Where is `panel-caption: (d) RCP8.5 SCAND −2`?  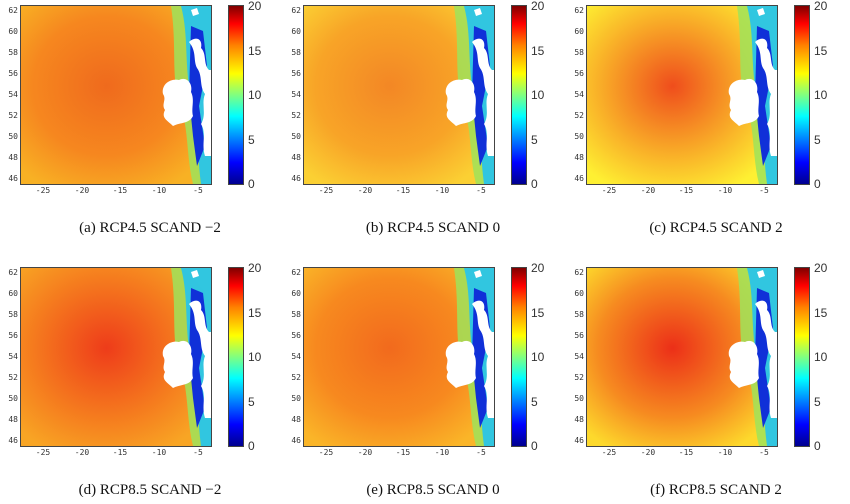 panel-caption: (d) RCP8.5 SCAND −2 is located at coordinates (150, 490).